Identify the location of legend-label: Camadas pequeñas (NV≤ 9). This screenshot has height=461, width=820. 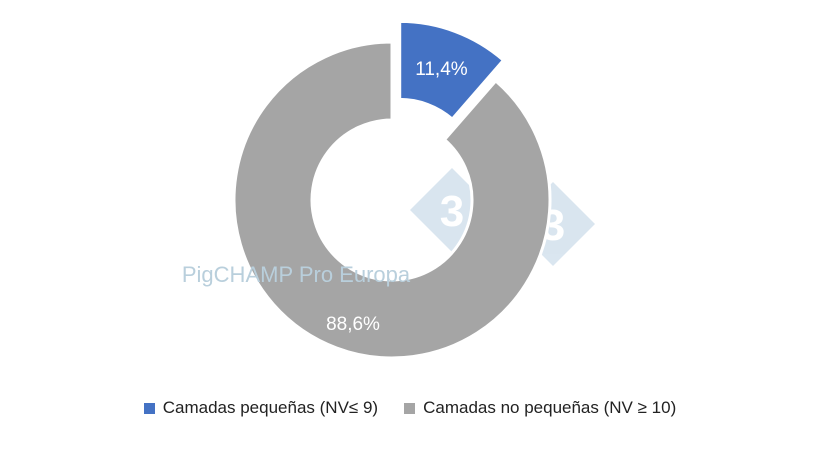
(270, 407).